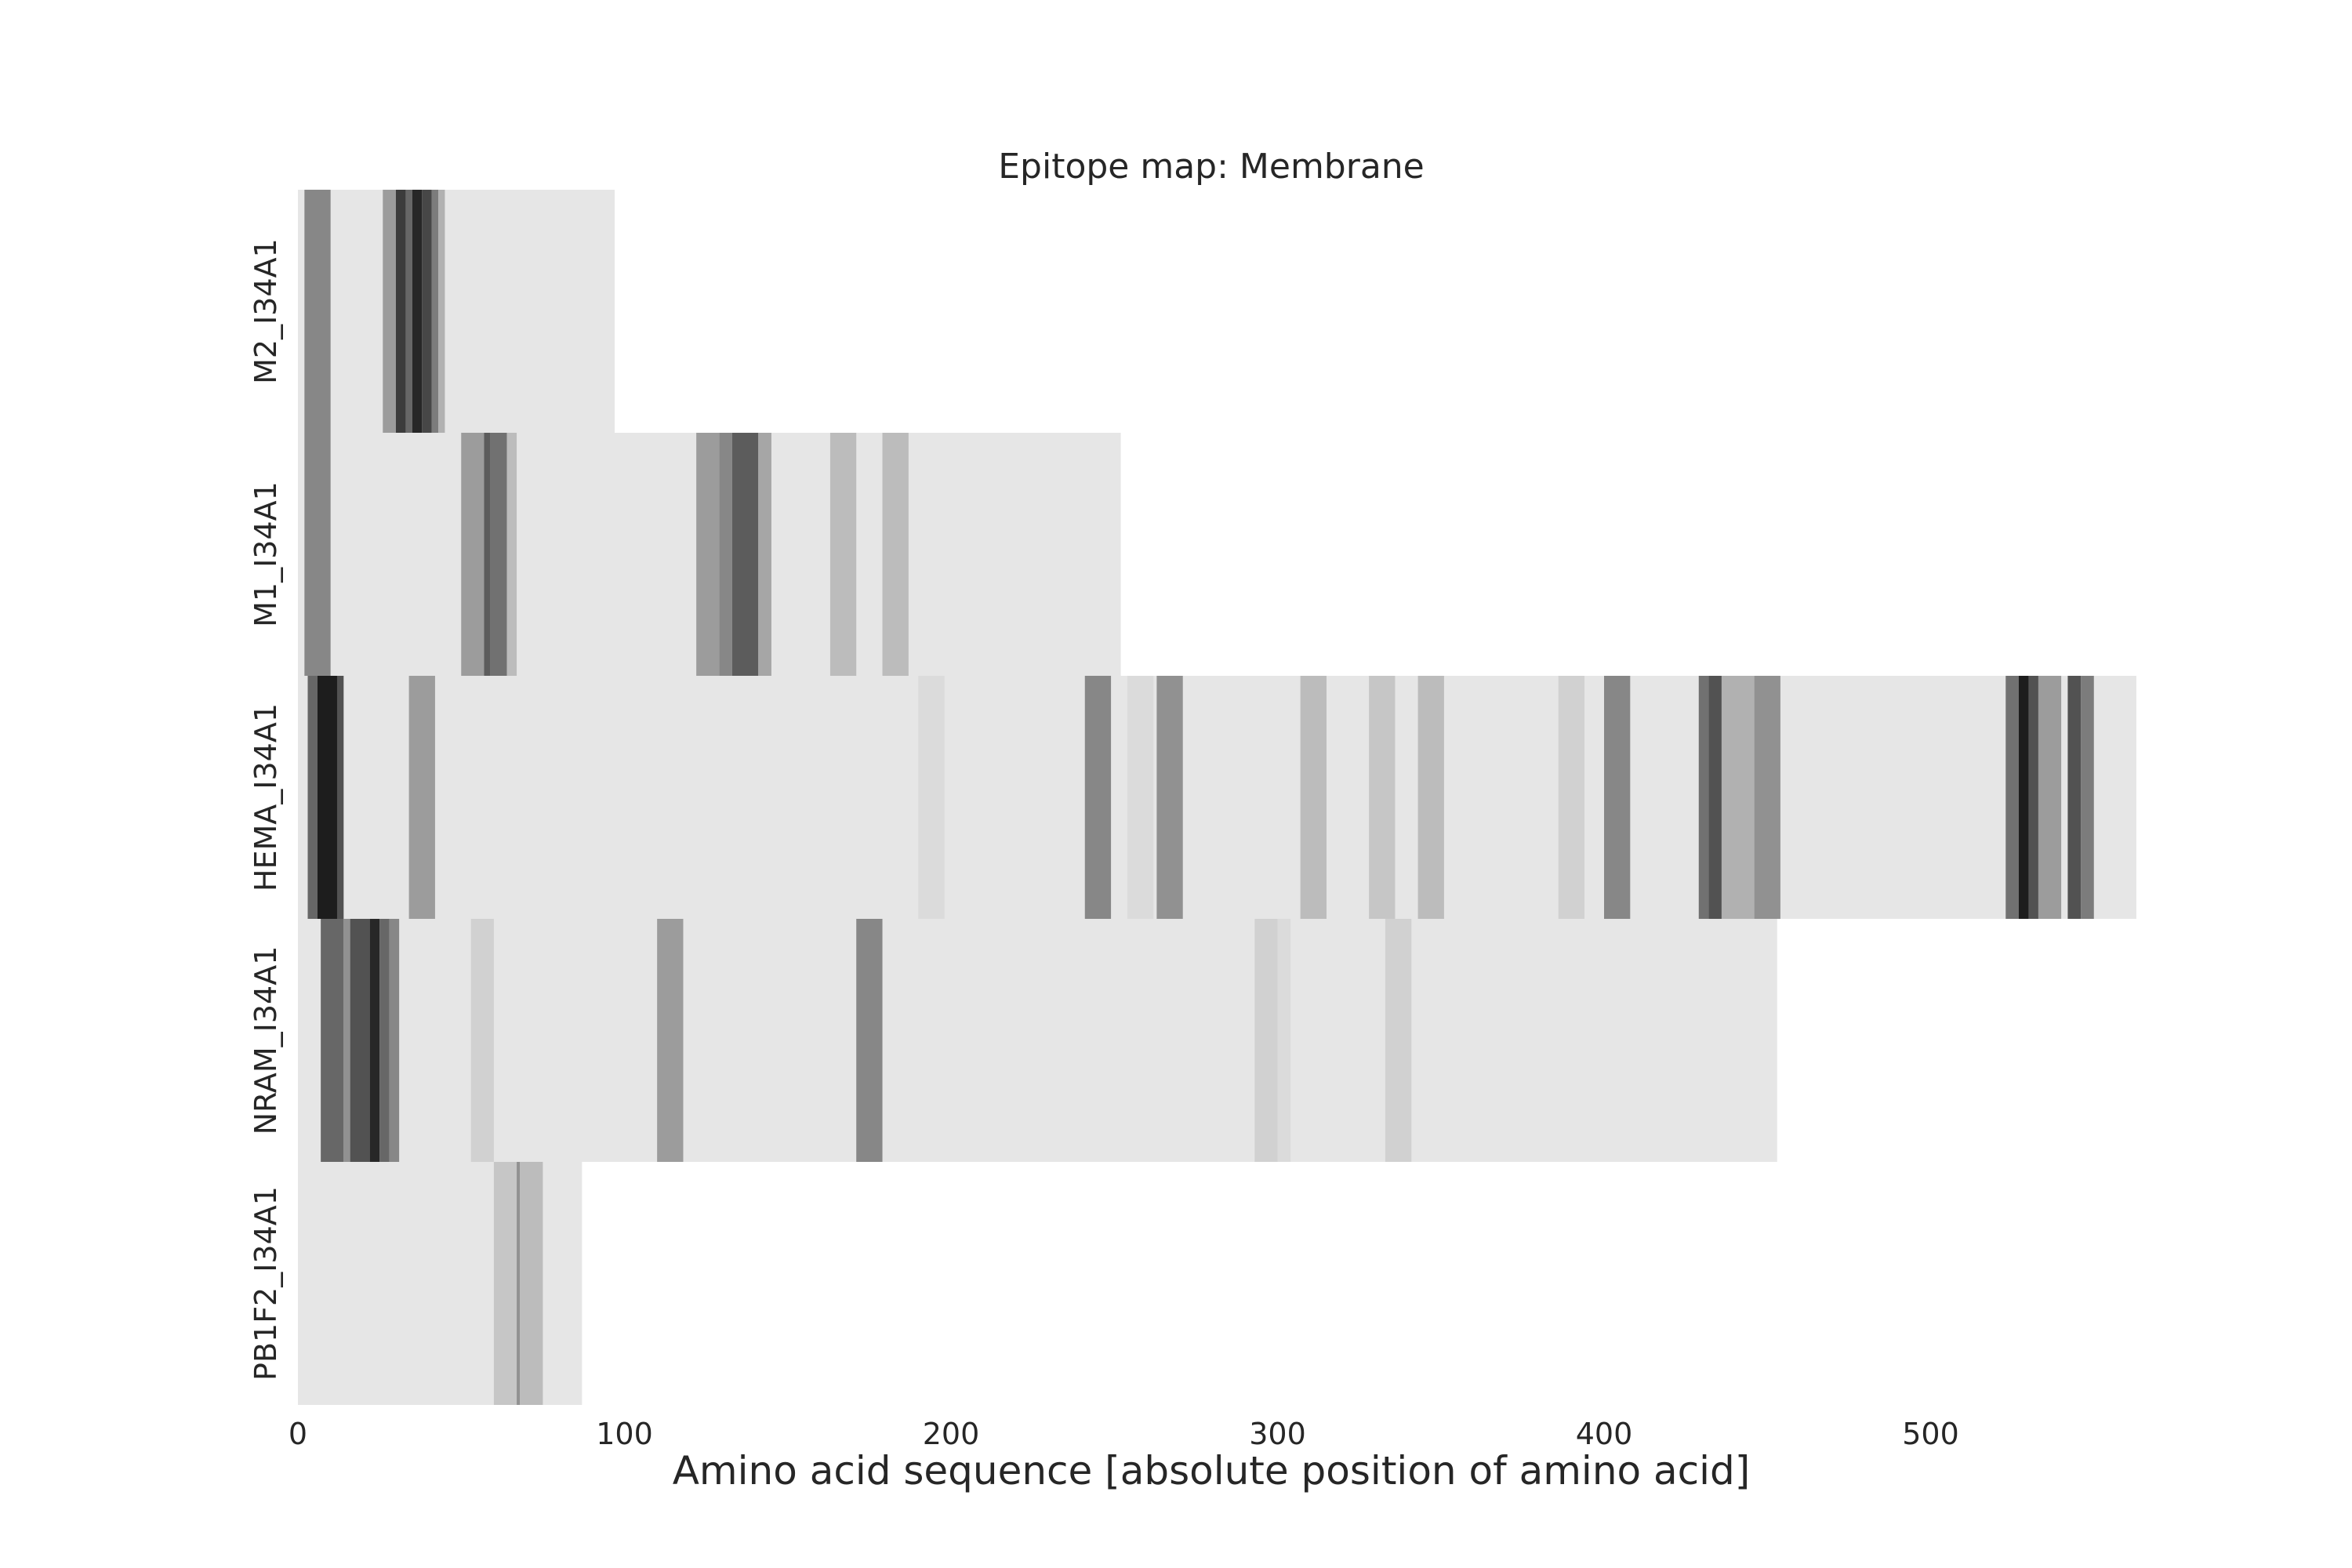 This screenshot has width=2352, height=1568. What do you see at coordinates (266, 797) in the screenshot?
I see `row-label: HEMA_I34A1` at bounding box center [266, 797].